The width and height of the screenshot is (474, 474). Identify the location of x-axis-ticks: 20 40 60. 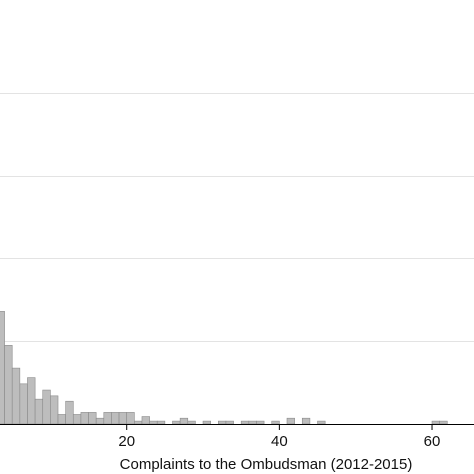
(279, 437).